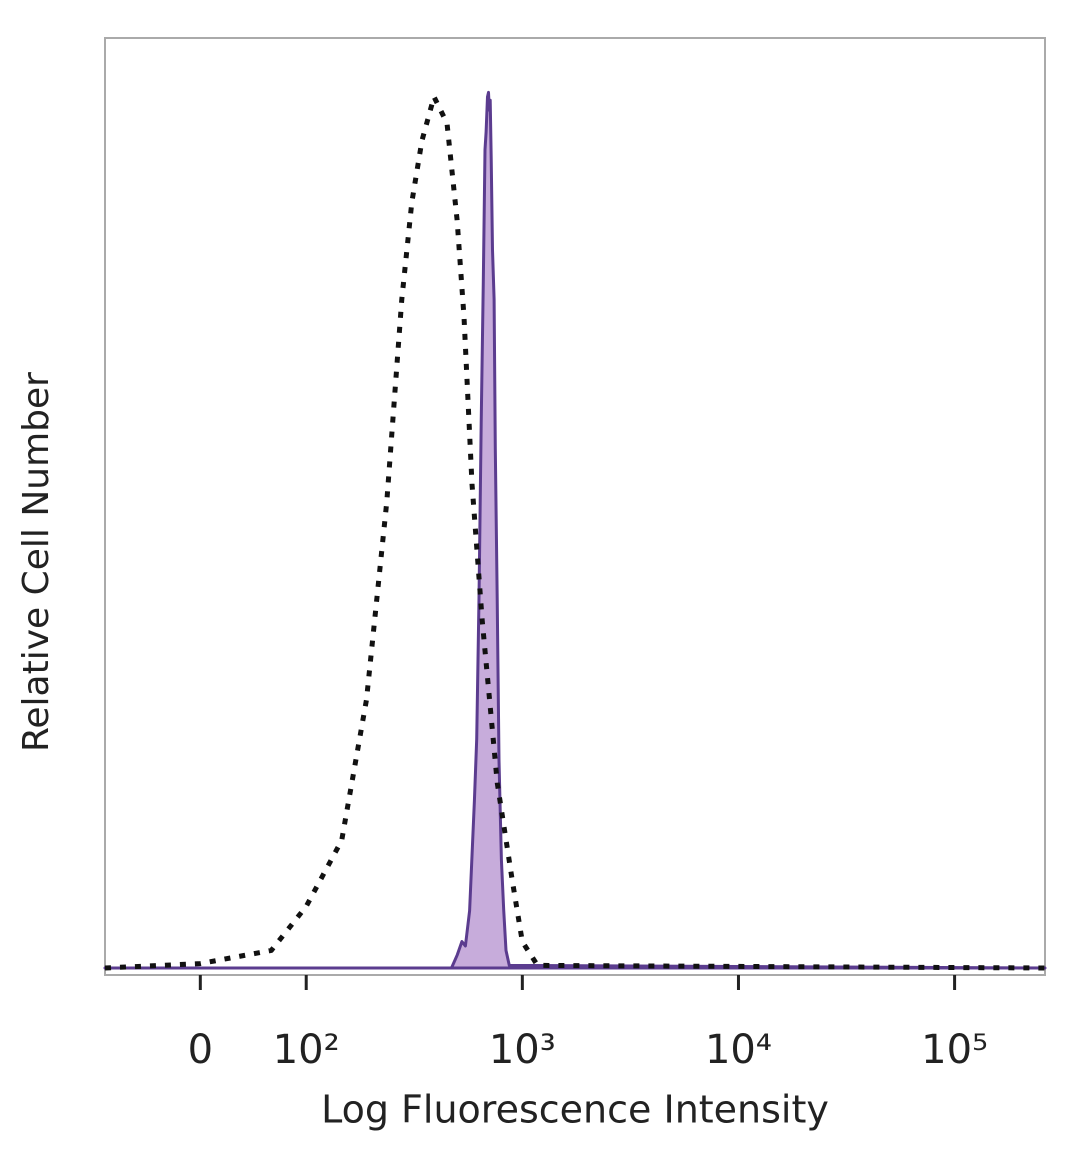  Describe the element at coordinates (575, 1110) in the screenshot. I see `x-axis-label: Log Fluorescence Intensity` at that location.